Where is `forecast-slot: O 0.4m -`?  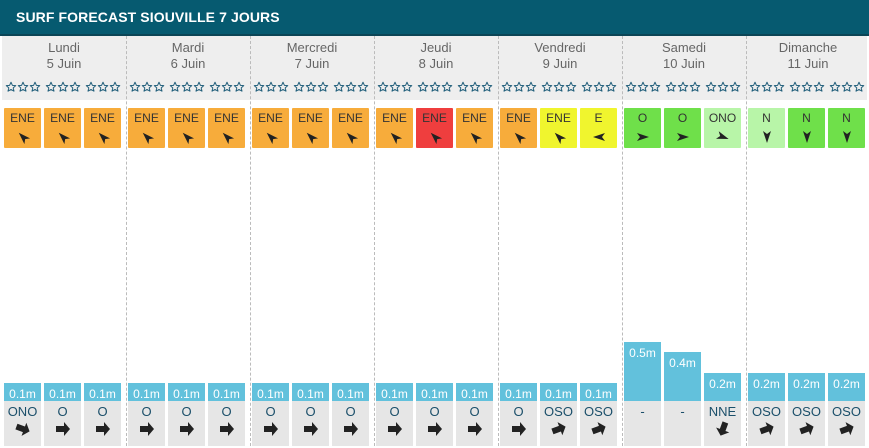 forecast-slot: O 0.4m - is located at coordinates (682, 241).